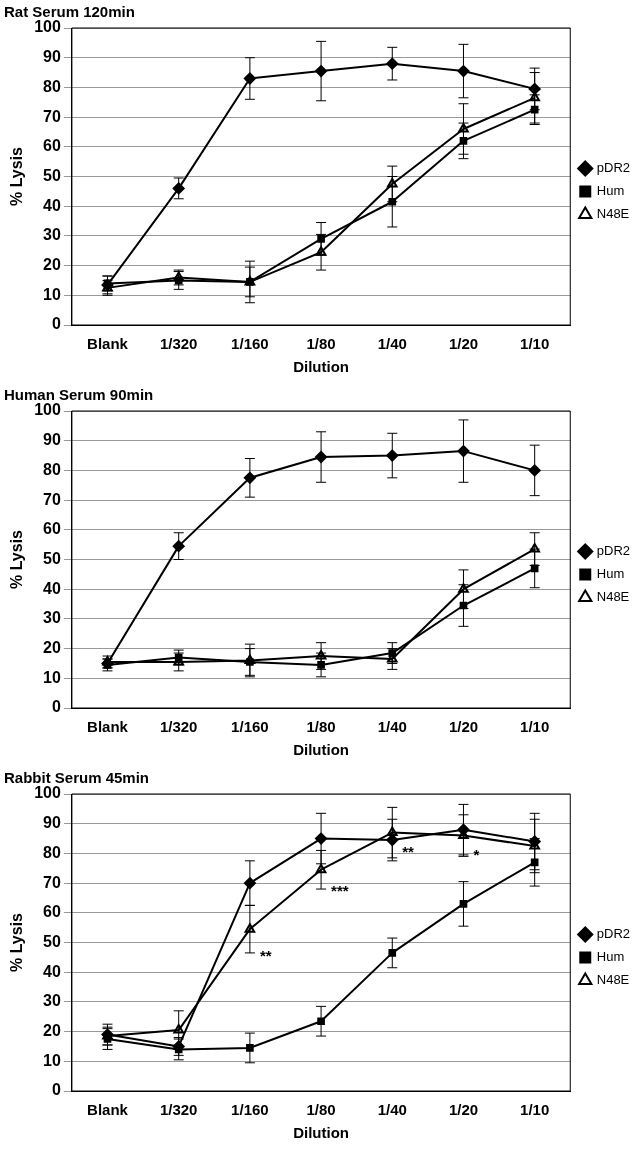  I want to click on chart-title: Rat Serum 120min, so click(69, 12).